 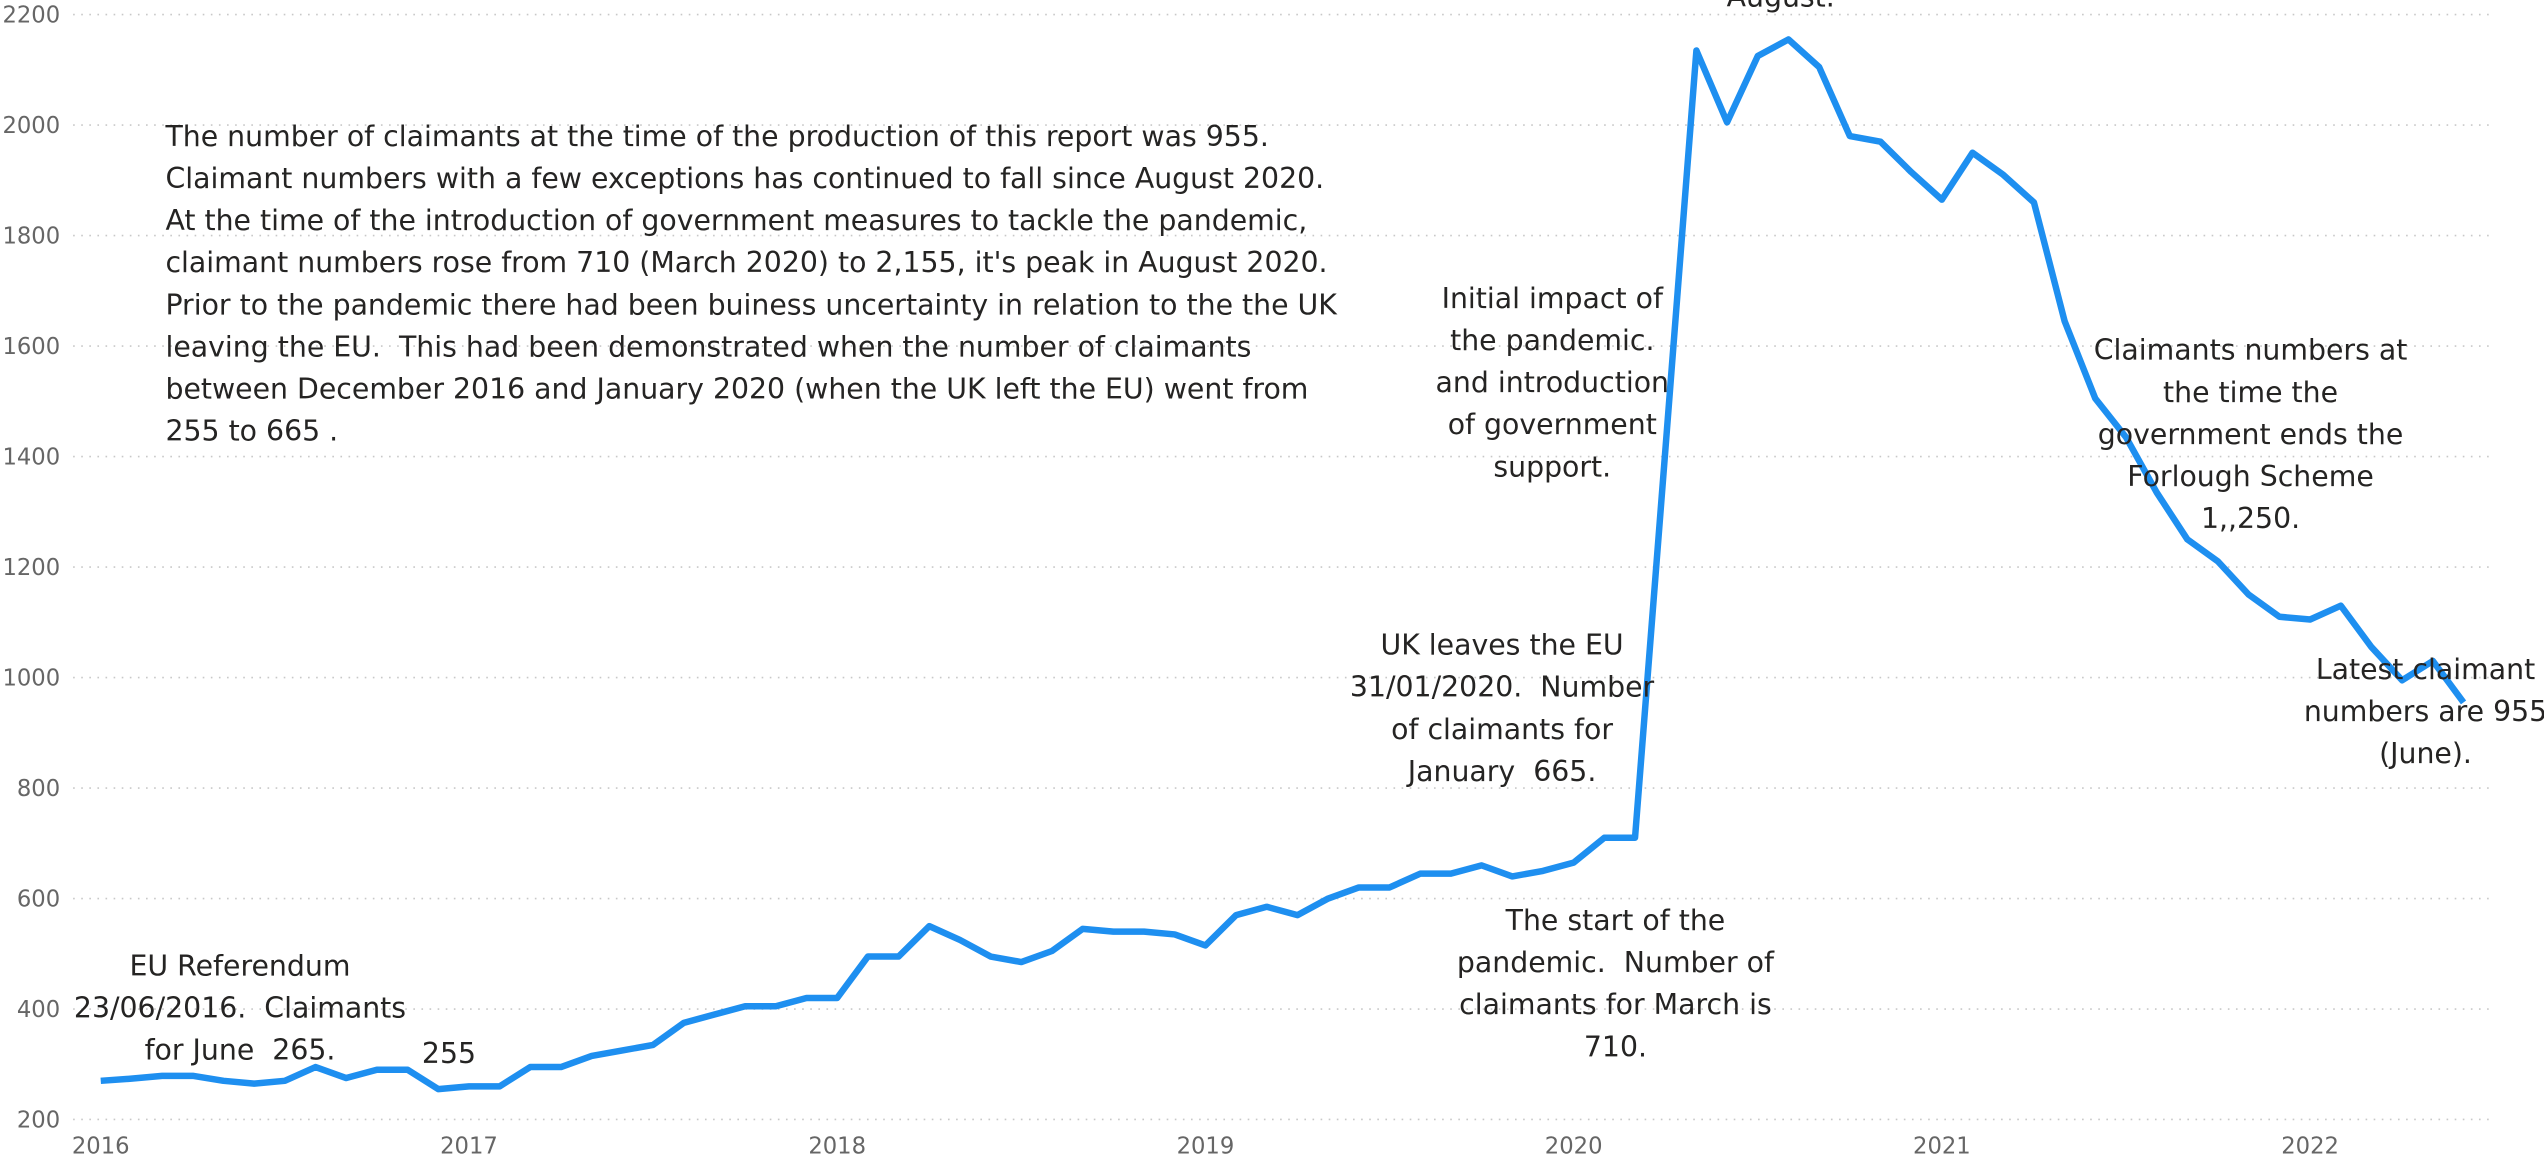 What do you see at coordinates (101, 1147) in the screenshot?
I see `x-tick-label: 2016` at bounding box center [101, 1147].